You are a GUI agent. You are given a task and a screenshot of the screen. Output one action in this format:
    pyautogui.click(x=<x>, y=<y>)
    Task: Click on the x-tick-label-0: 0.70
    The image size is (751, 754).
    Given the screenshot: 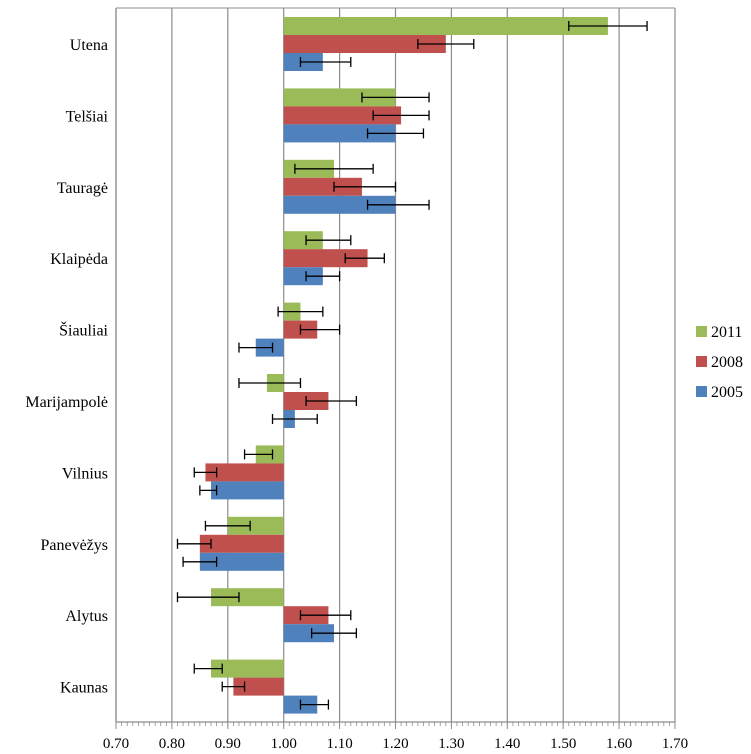 What is the action you would take?
    pyautogui.click(x=116, y=744)
    